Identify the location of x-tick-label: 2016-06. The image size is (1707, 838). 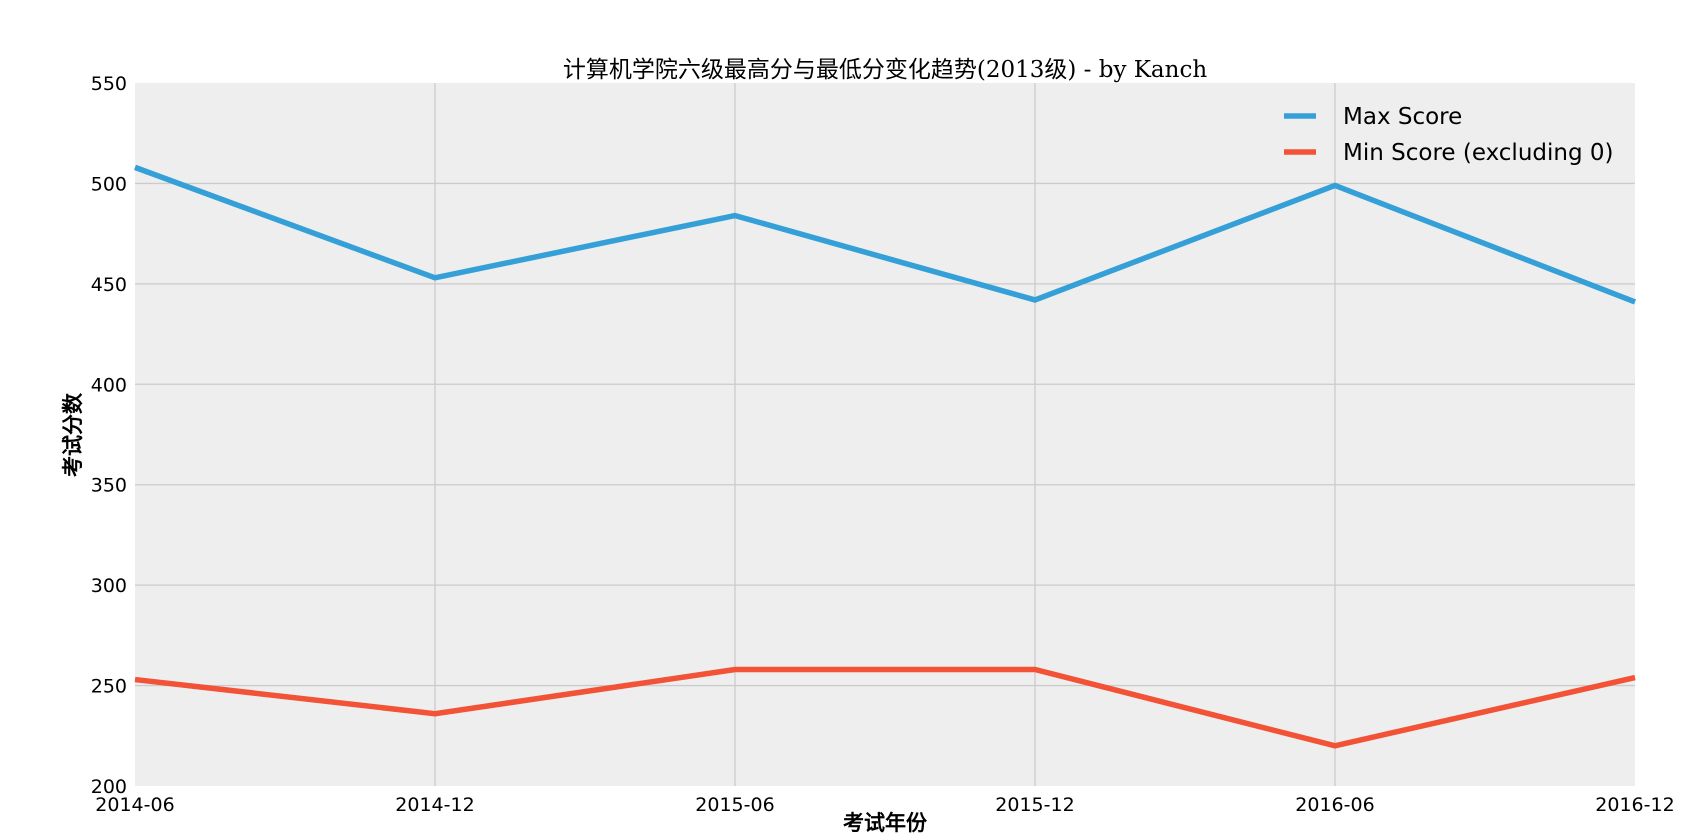
(1334, 805).